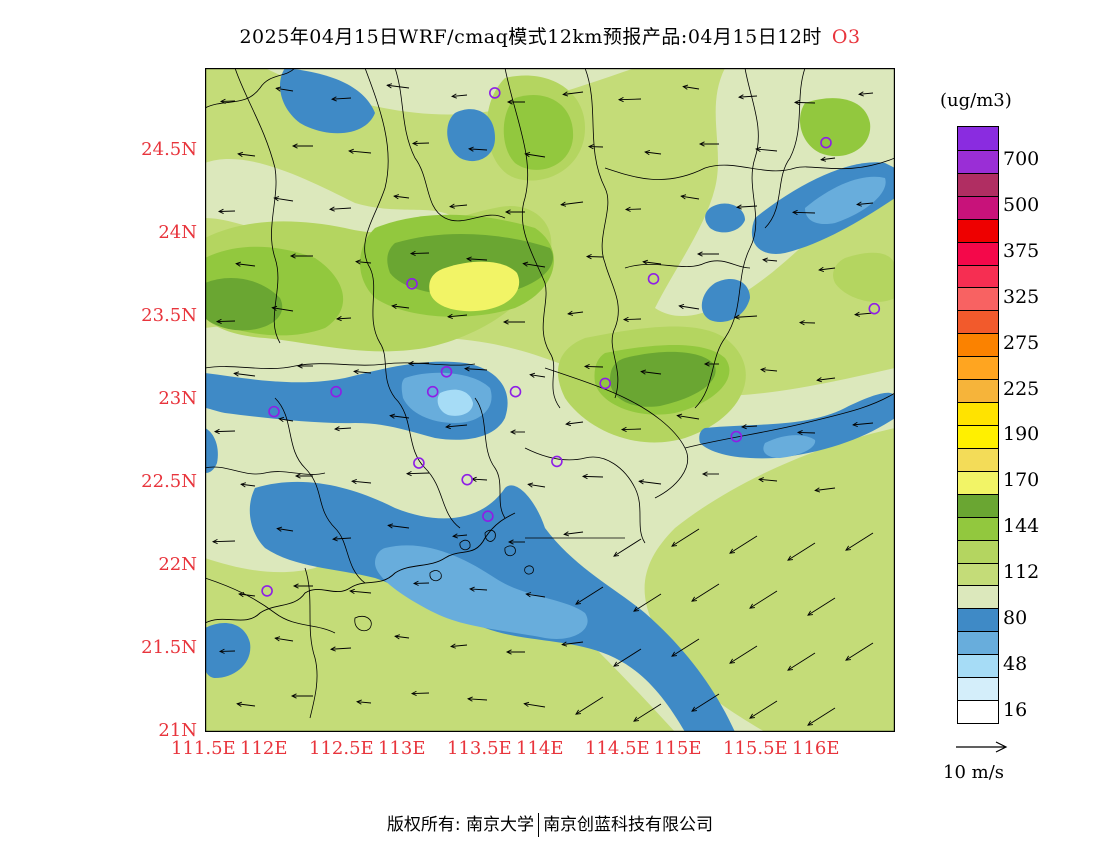 This screenshot has width=1100, height=850. Describe the element at coordinates (1015, 617) in the screenshot. I see `colorbar-label: 80` at that location.